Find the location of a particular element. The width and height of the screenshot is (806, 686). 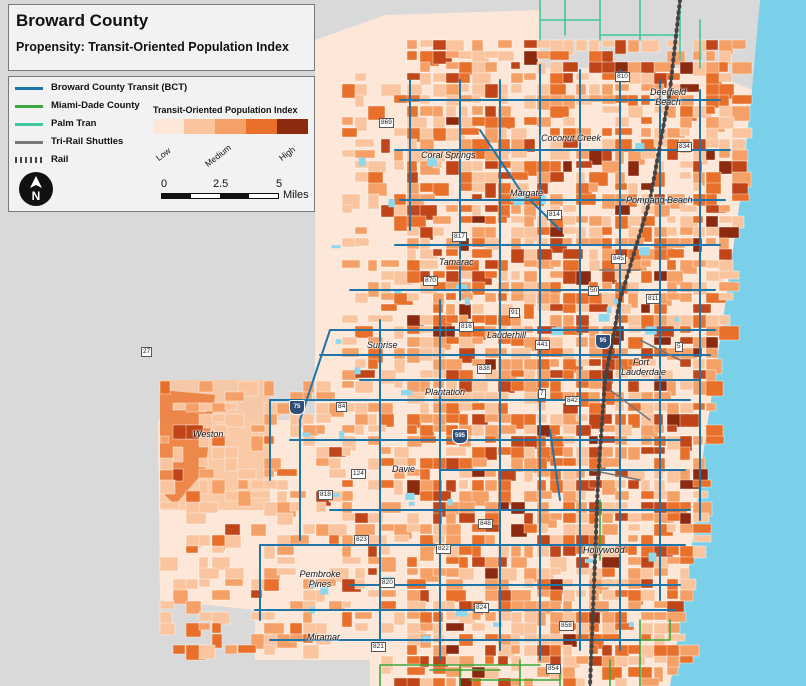

ramp-swatch is located at coordinates (261, 126).